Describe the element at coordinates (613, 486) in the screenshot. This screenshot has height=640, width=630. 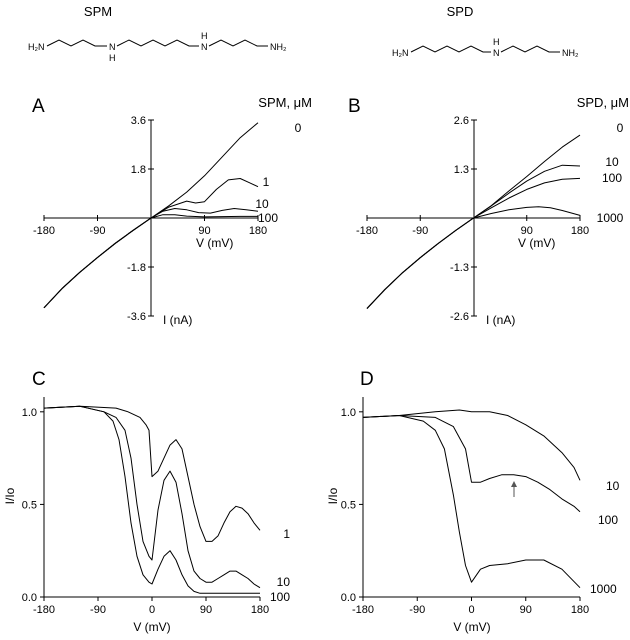
I see `panel-d-series-label-10: 10` at that location.